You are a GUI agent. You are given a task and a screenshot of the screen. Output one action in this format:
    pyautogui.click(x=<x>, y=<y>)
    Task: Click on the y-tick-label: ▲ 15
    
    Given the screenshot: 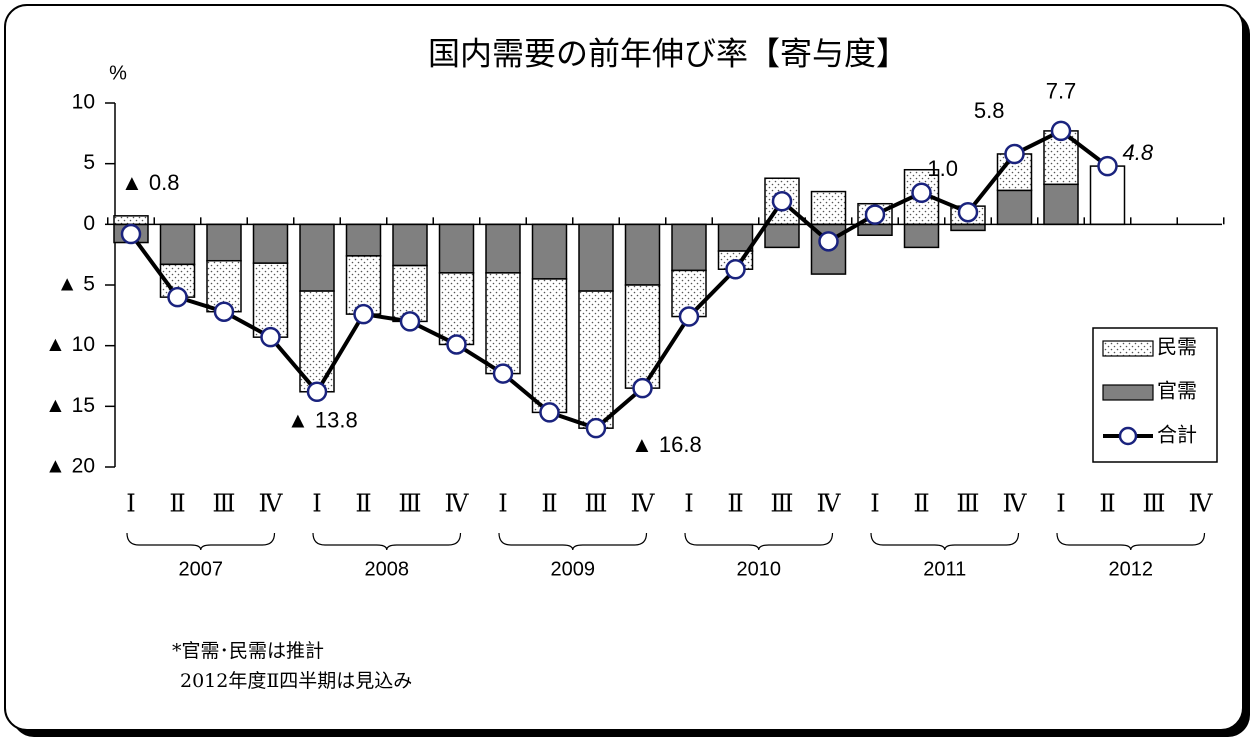 What is the action you would take?
    pyautogui.click(x=70, y=405)
    